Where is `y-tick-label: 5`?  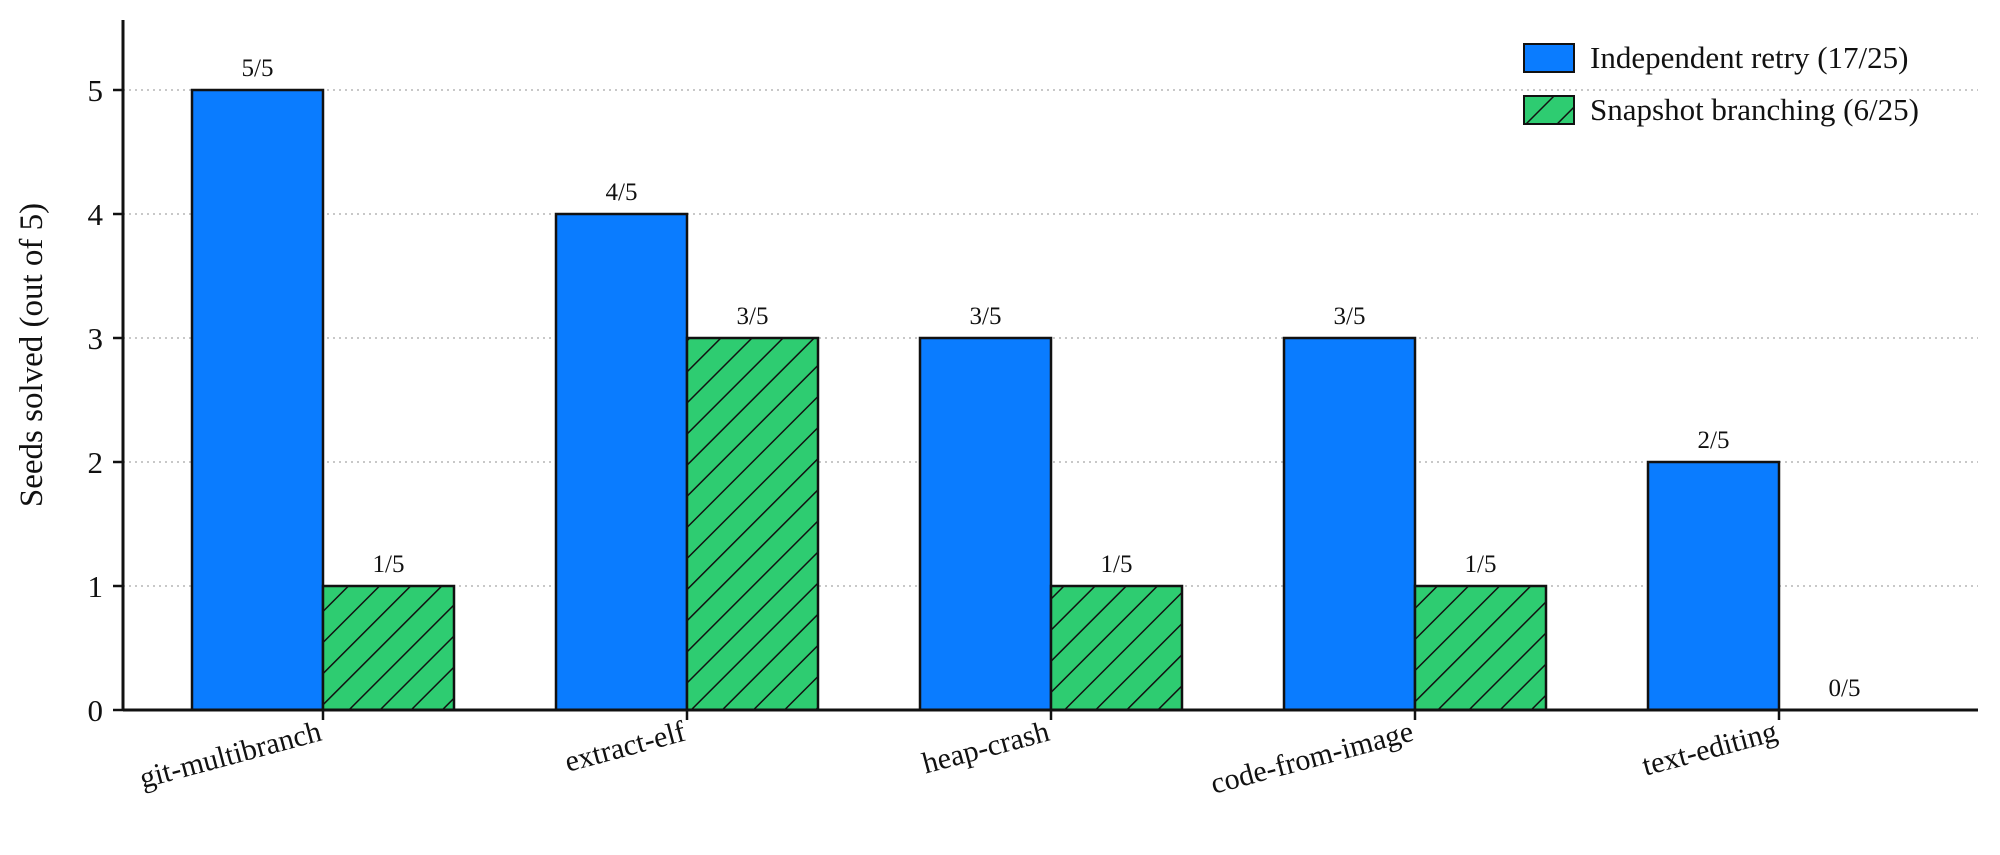
y-tick-label: 5 is located at coordinates (96, 90).